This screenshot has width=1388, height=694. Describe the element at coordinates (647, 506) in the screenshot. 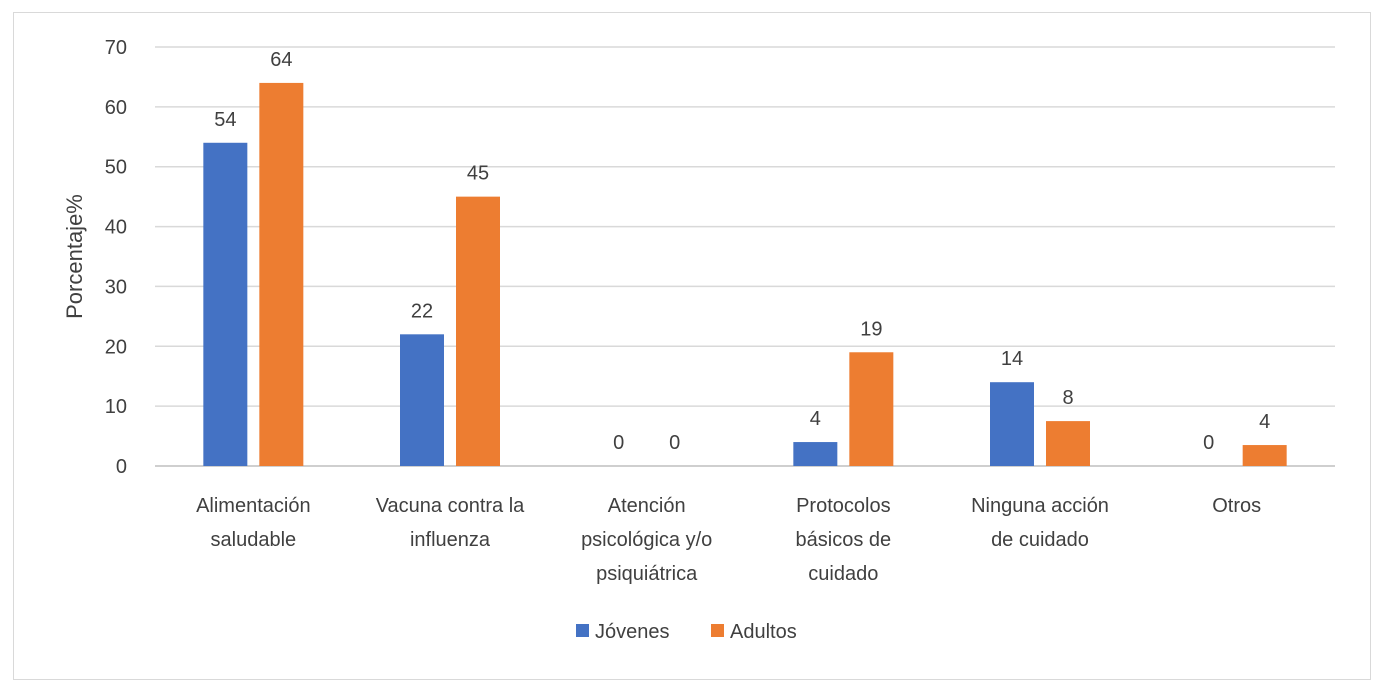

I see `category-label: Atención` at that location.